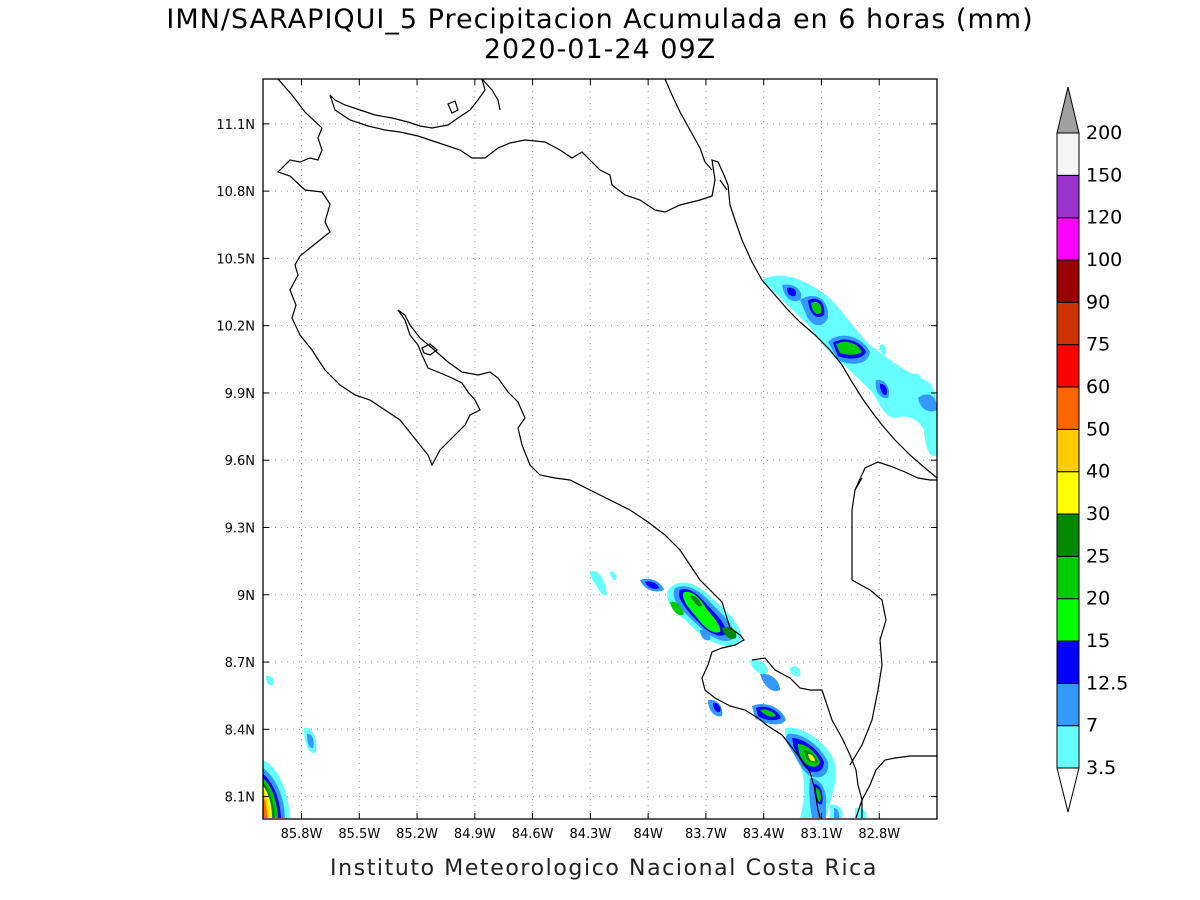 Image resolution: width=1200 pixels, height=900 pixels. I want to click on border-panama-inland, so click(868, 621).